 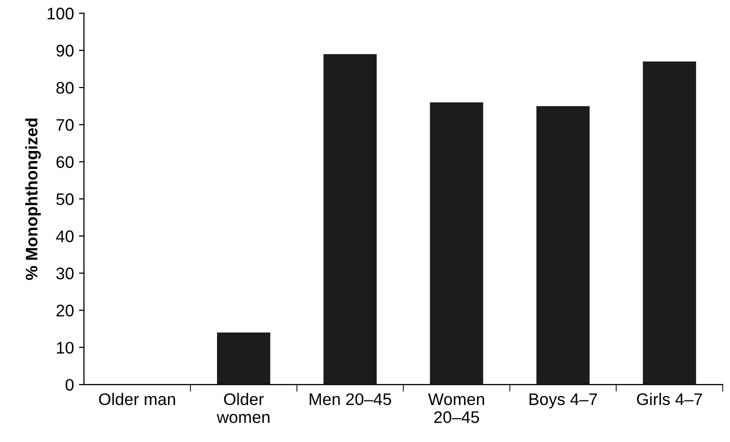 I want to click on x-tick-label: Girls 4–7, so click(x=669, y=399).